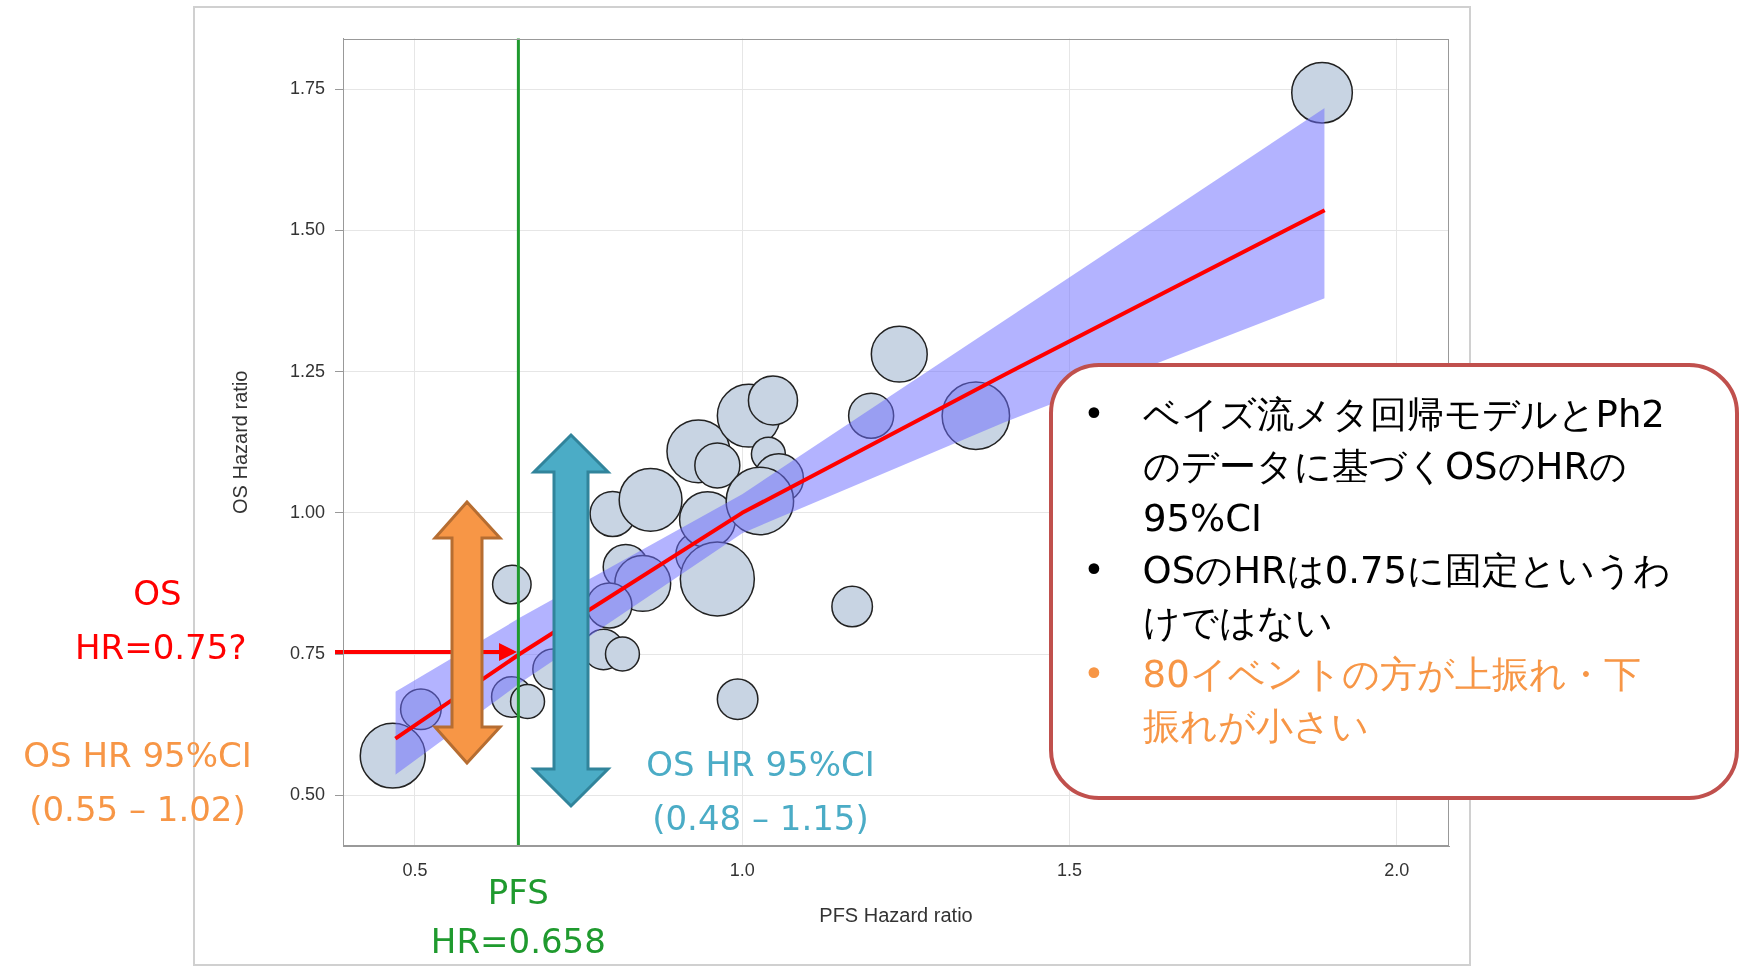  What do you see at coordinates (1397, 869) in the screenshot?
I see `x-tick-label: 2.0` at bounding box center [1397, 869].